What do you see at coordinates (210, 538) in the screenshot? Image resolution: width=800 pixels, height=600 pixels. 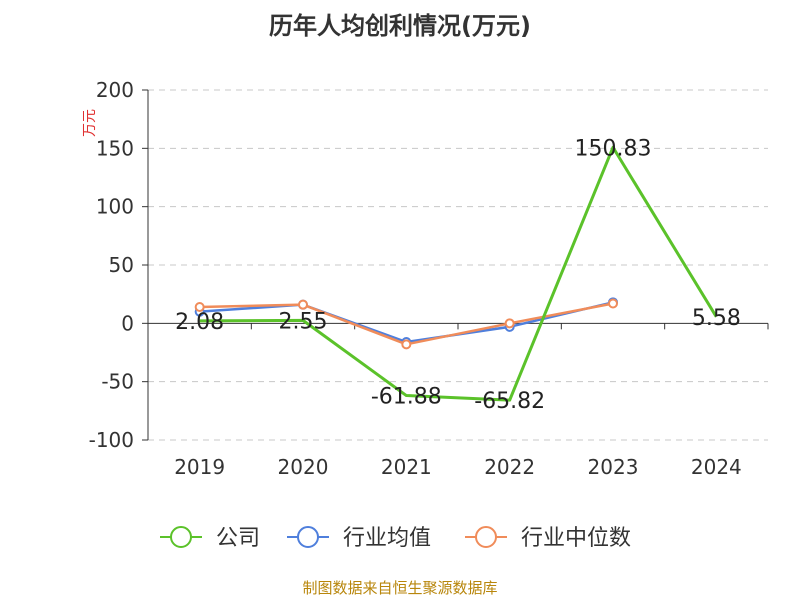 I see `legend-item: 公司` at bounding box center [210, 538].